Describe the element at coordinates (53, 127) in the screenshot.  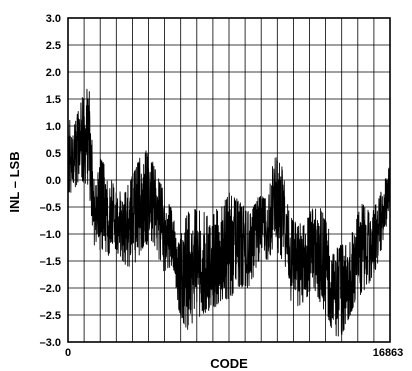
I see `y-tick-label: 1.0` at that location.